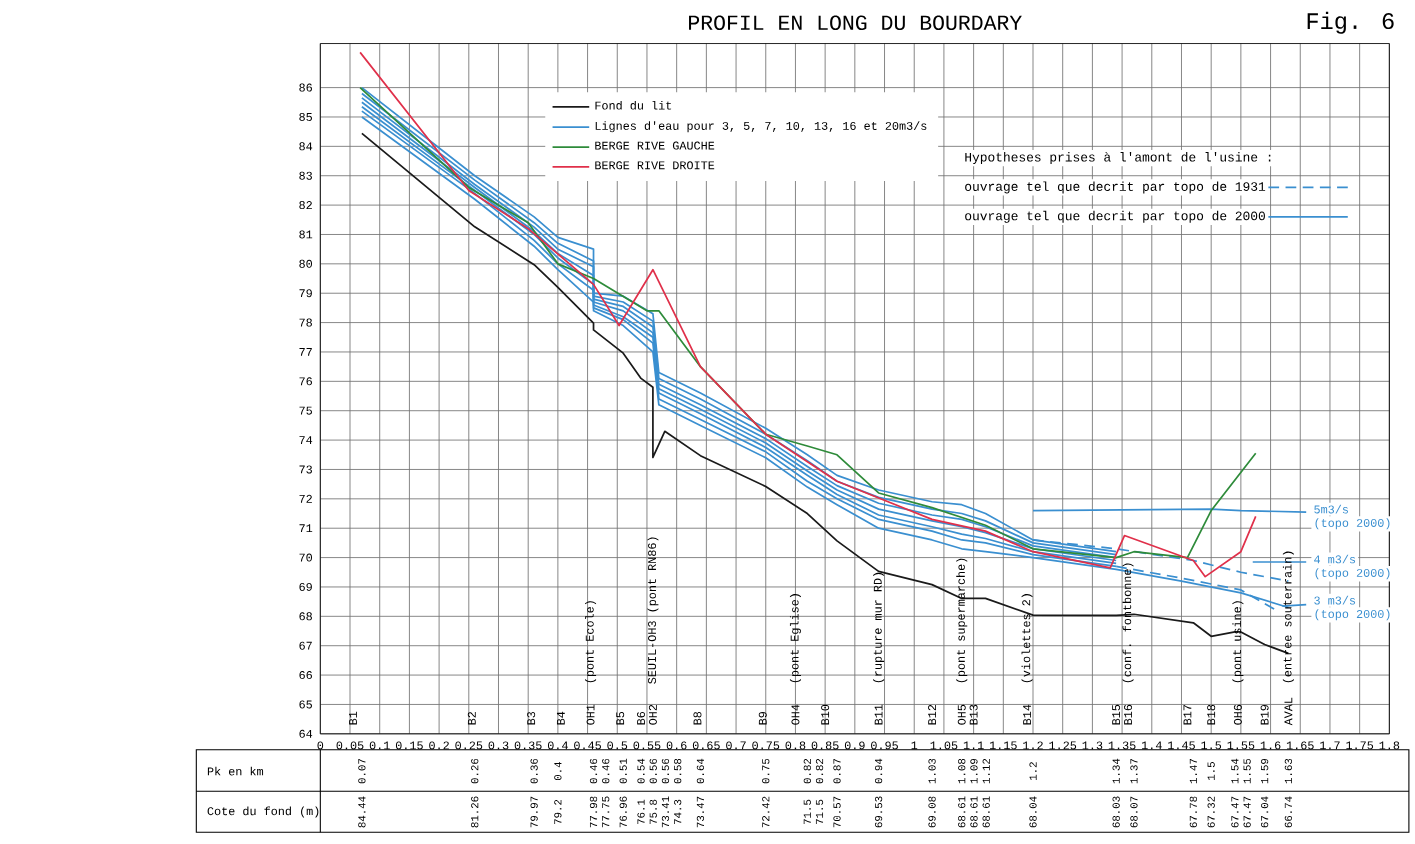 This screenshot has height=844, width=1415. What do you see at coordinates (1033, 770) in the screenshot?
I see `text: 1.2` at bounding box center [1033, 770].